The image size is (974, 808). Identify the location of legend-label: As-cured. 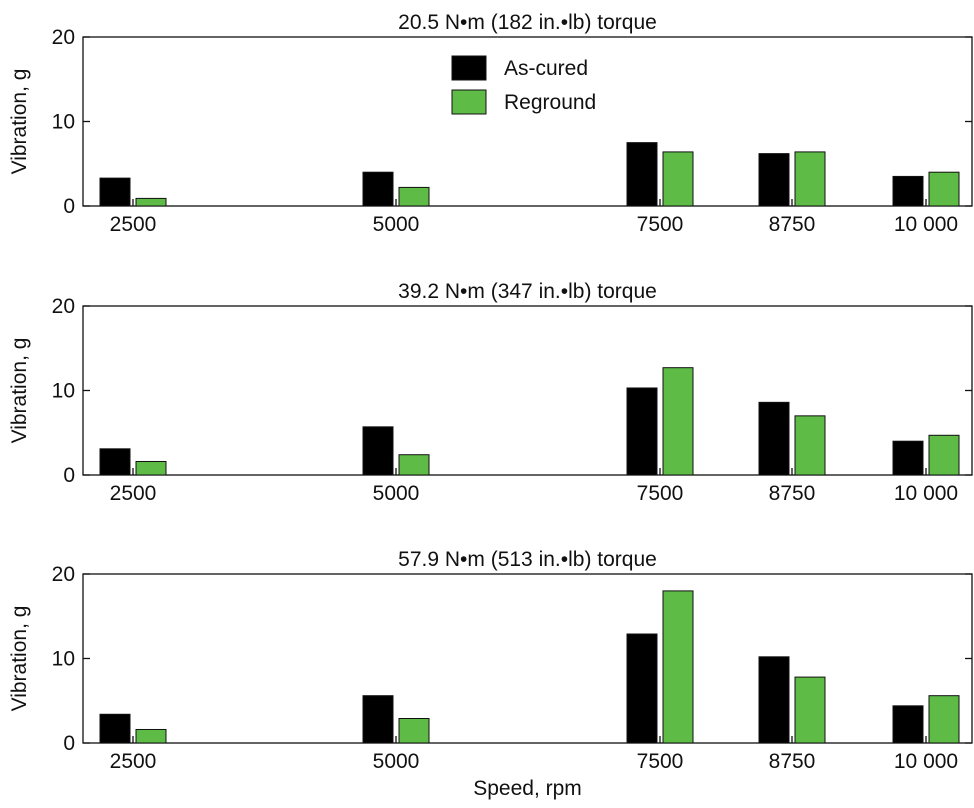
(546, 68).